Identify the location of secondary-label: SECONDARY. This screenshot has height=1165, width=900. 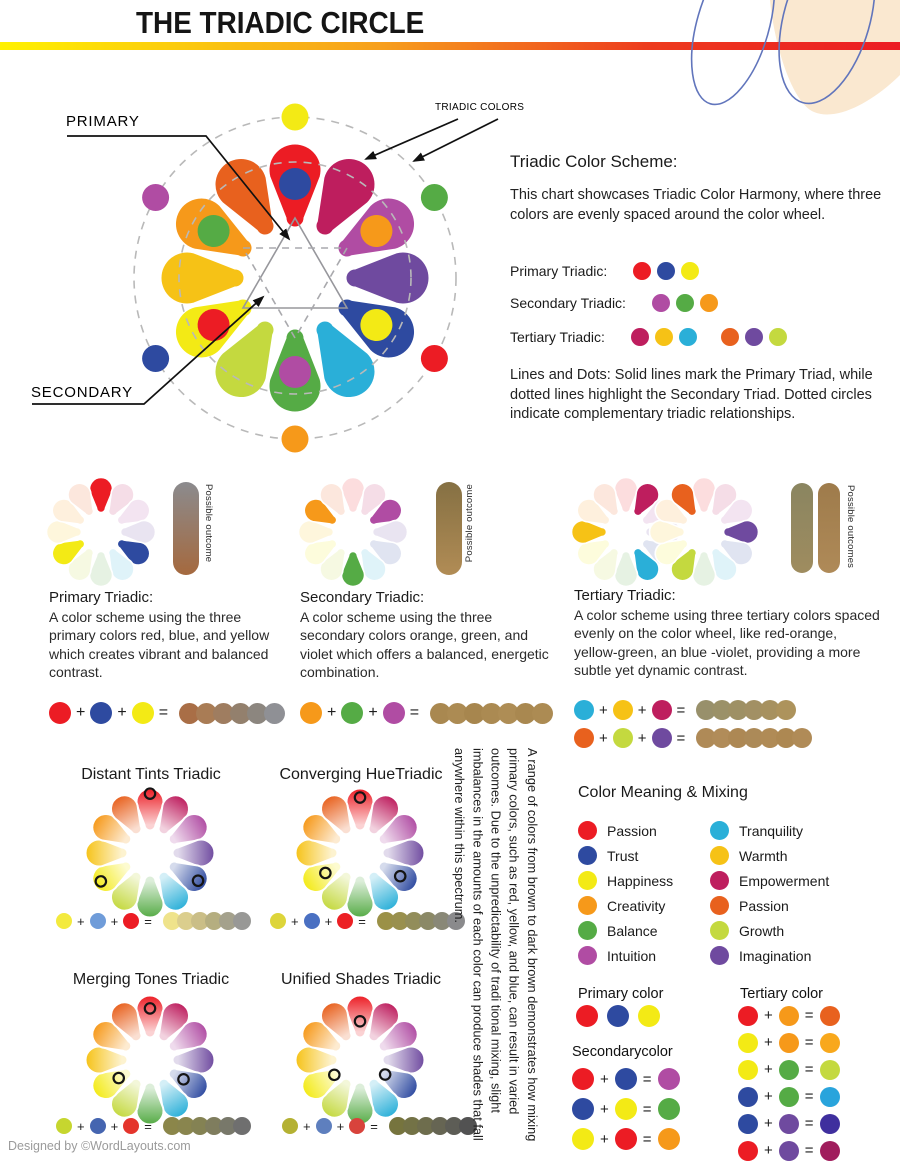
(82, 392).